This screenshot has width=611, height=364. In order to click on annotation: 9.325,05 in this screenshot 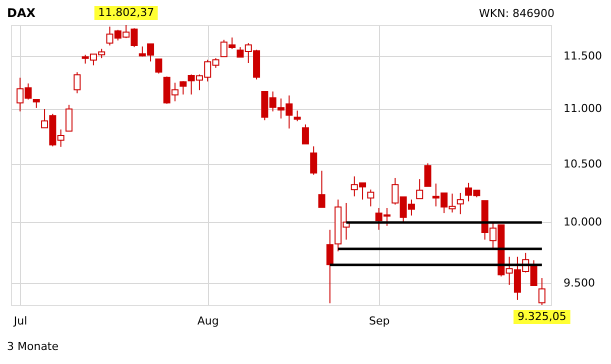, I will do `click(541, 316)`.